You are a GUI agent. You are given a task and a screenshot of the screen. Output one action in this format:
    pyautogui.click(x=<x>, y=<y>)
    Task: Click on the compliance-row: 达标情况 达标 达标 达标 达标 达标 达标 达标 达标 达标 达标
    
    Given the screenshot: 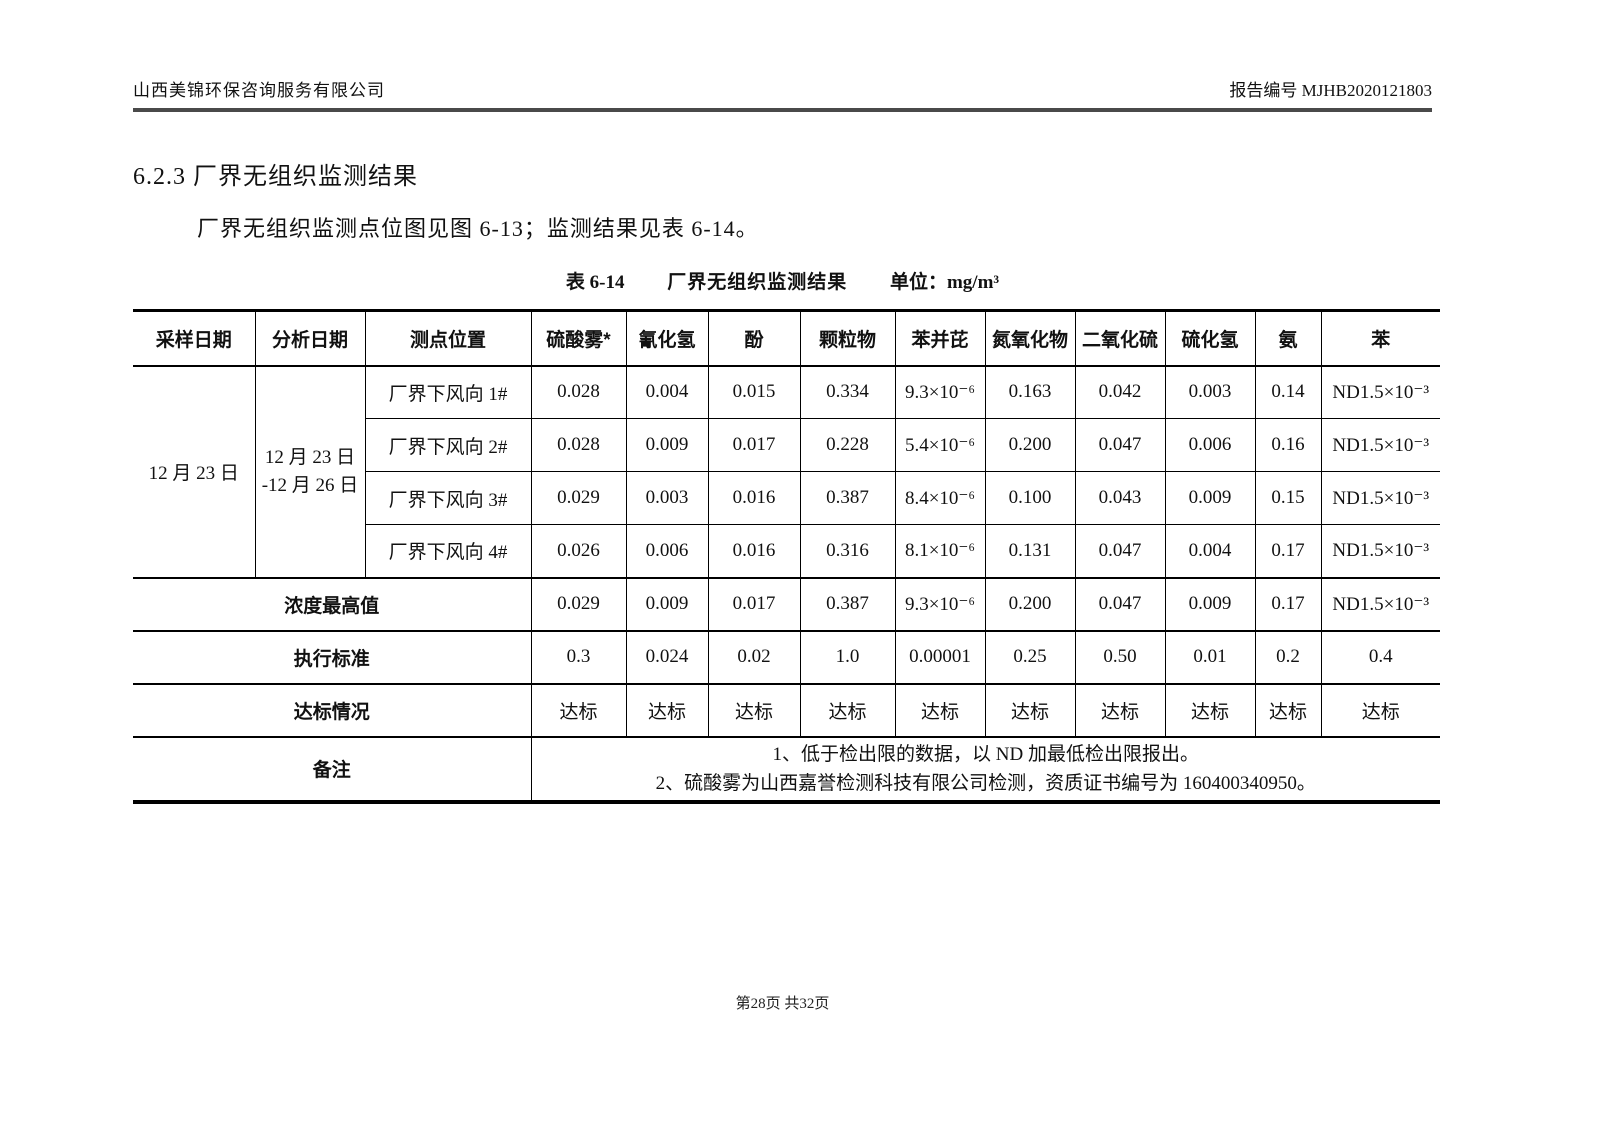 What is the action you would take?
    pyautogui.click(x=786, y=709)
    